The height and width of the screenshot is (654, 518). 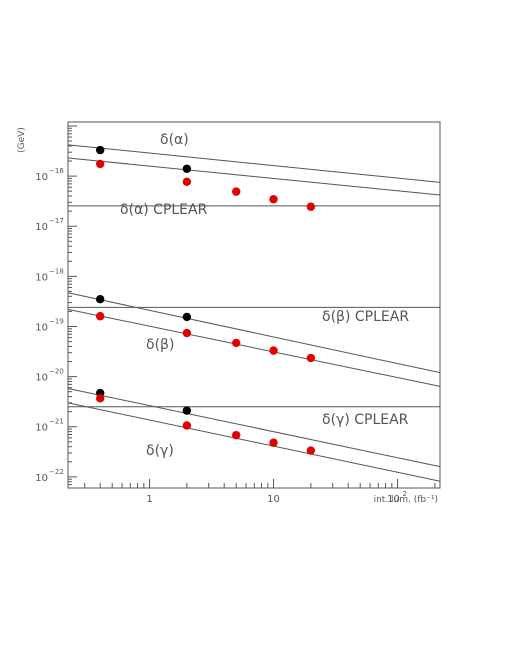 What do you see at coordinates (56, 221) in the screenshot?
I see `y-tick-exponent: −17` at bounding box center [56, 221].